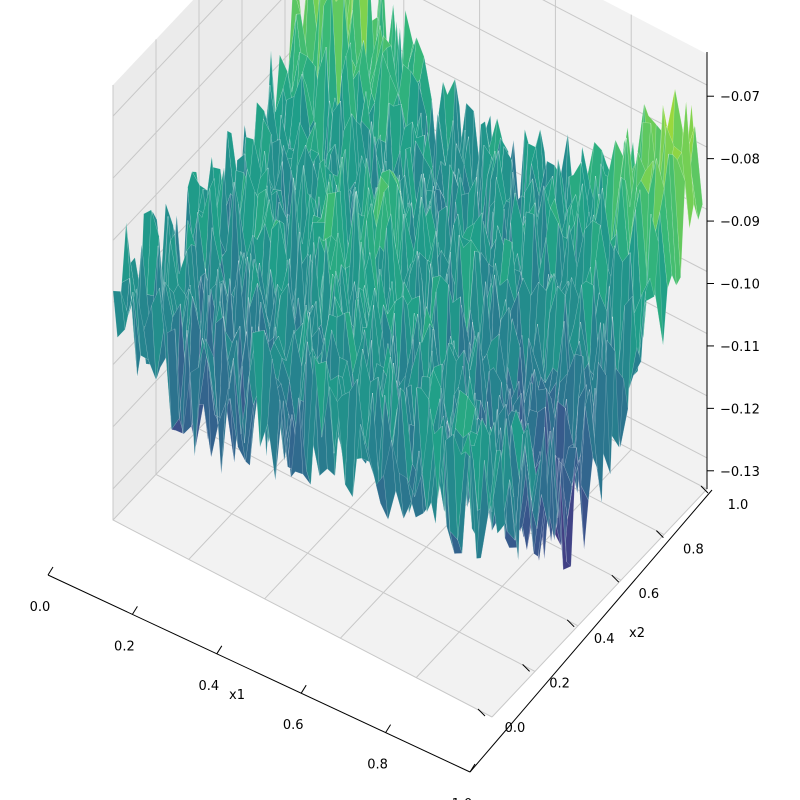 Image resolution: width=800 pixels, height=800 pixels. I want to click on y-tick-label: 1.0, so click(738, 505).